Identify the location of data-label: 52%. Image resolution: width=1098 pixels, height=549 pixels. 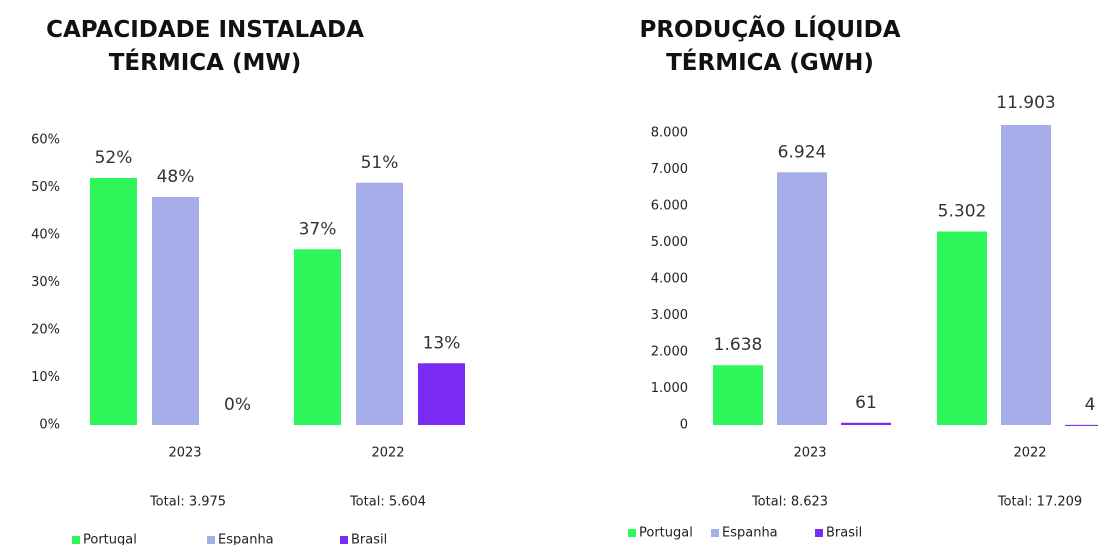
(114, 158).